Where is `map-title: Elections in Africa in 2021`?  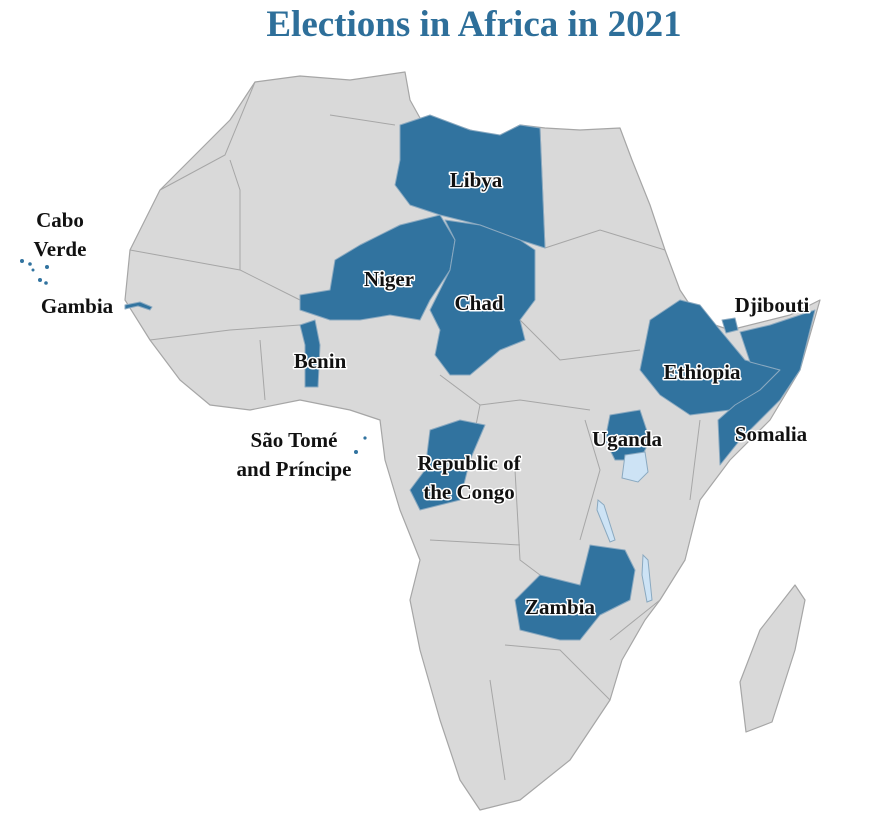
map-title: Elections in Africa in 2021 is located at coordinates (473, 24).